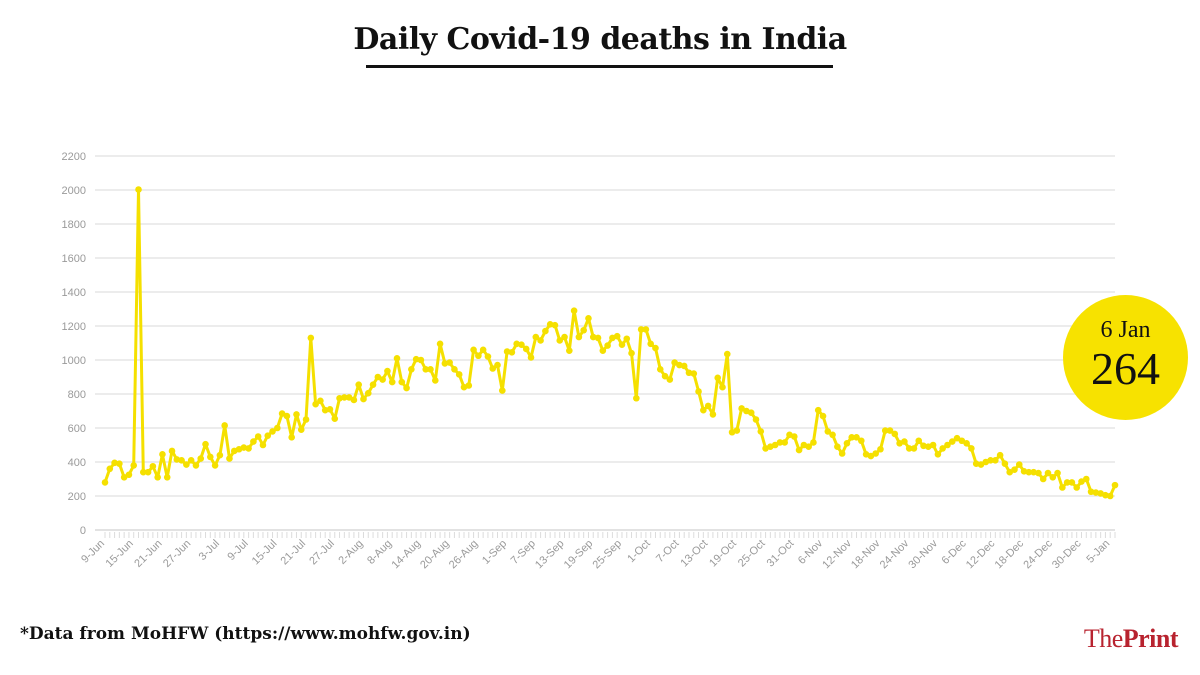 The width and height of the screenshot is (1200, 675). I want to click on x-tick-label: 24-Dec, so click(1038, 554).